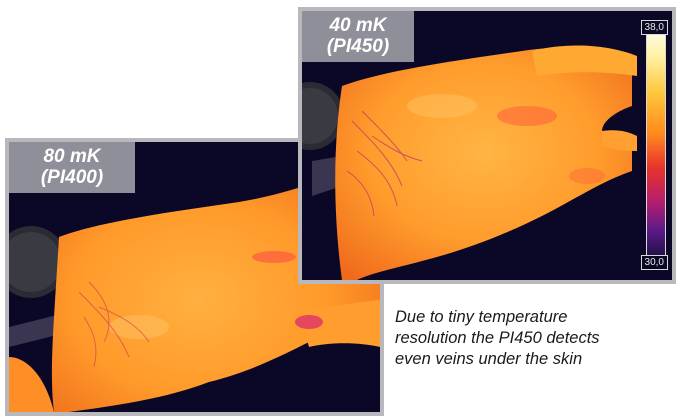 This screenshot has width=679, height=419. Describe the element at coordinates (72, 177) in the screenshot. I see `label-model: (PI400)` at that location.